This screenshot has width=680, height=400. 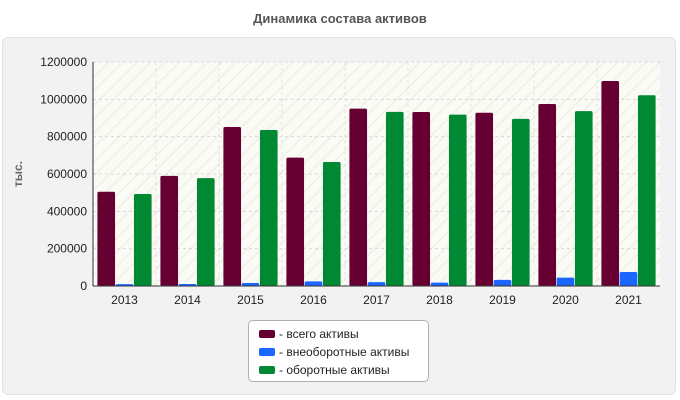 I want to click on legend-item-noncurrent-assets: - внеоборотные активы, so click(x=338, y=352).